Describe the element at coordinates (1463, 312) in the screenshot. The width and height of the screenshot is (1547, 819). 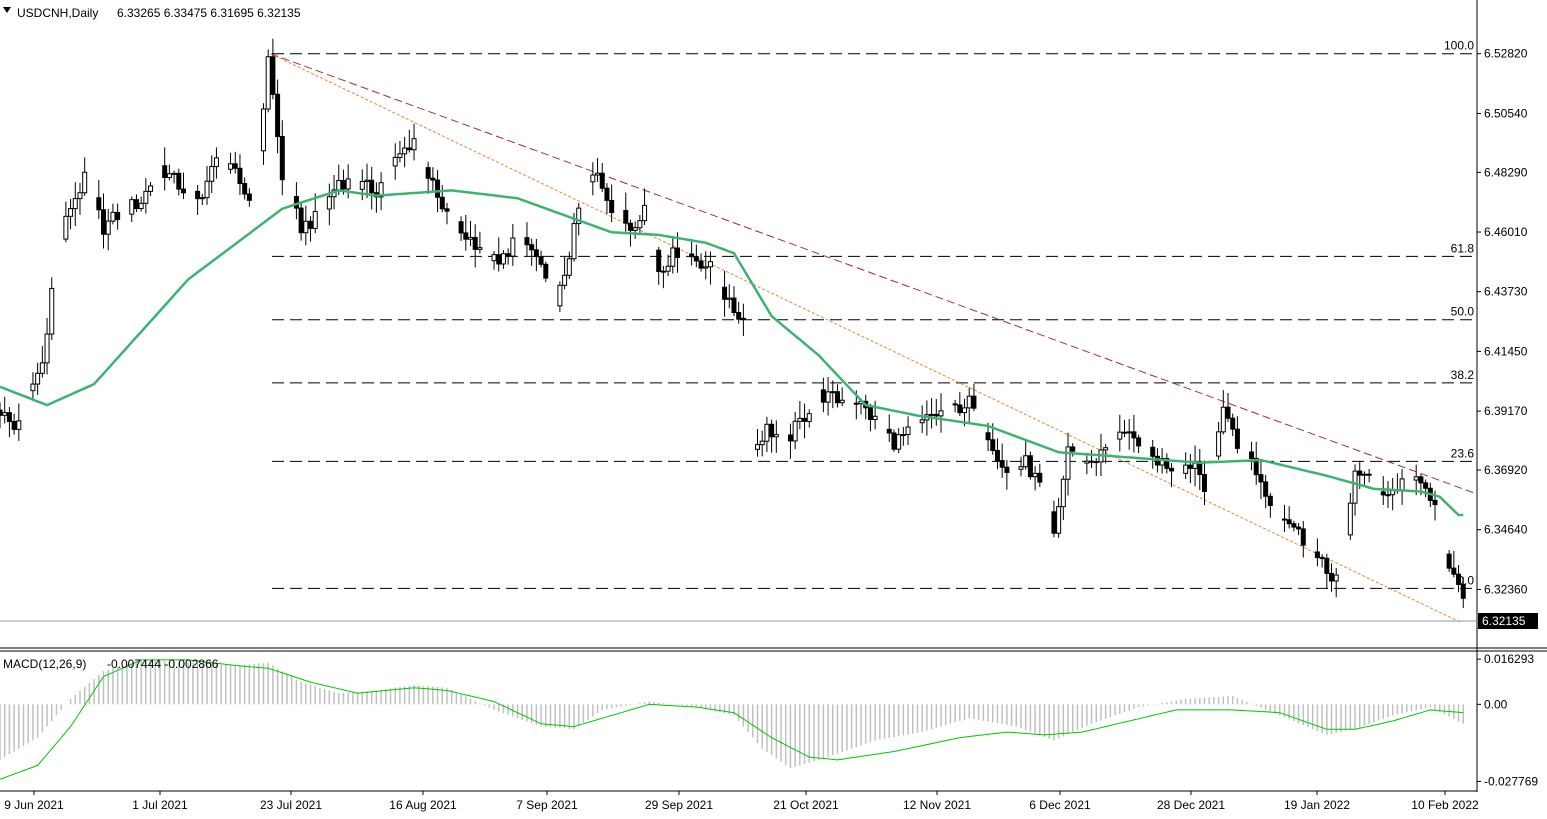
I see `fib-label: 50.0` at that location.